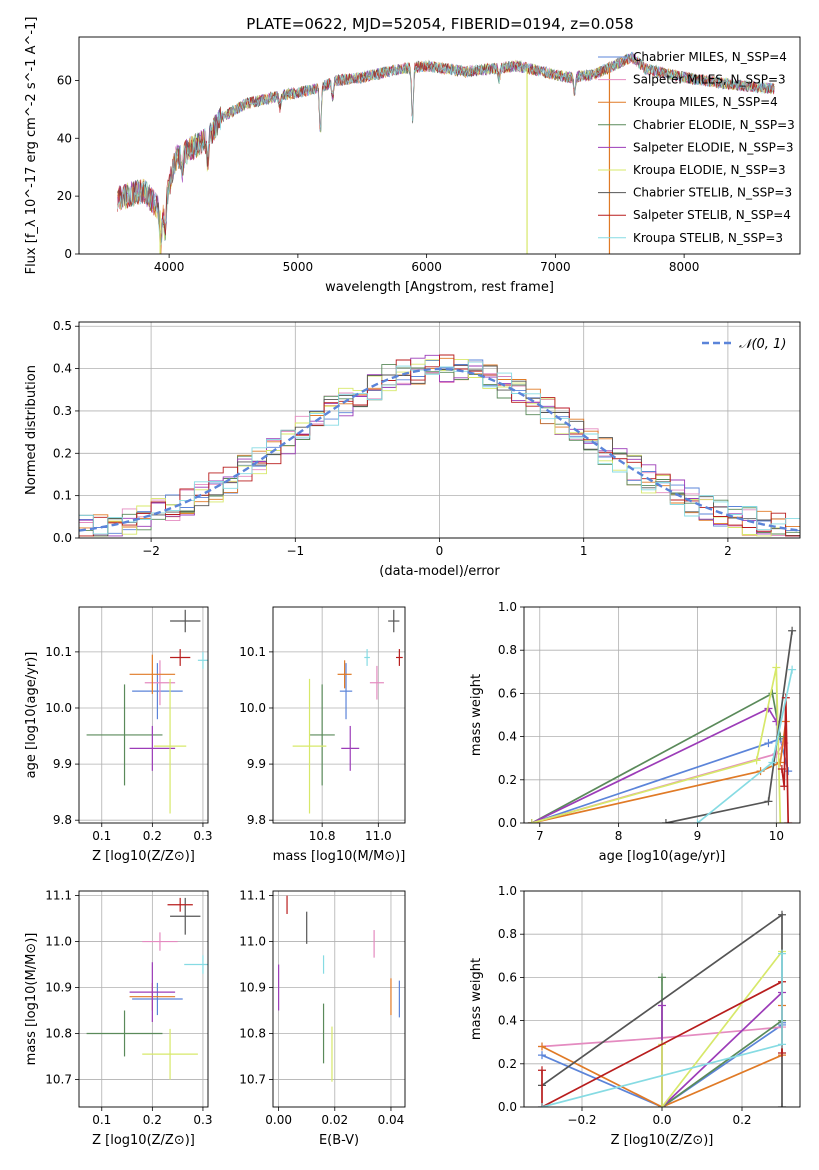  What do you see at coordinates (252, 652) in the screenshot?
I see `y-tick-label: 10.1` at bounding box center [252, 652].